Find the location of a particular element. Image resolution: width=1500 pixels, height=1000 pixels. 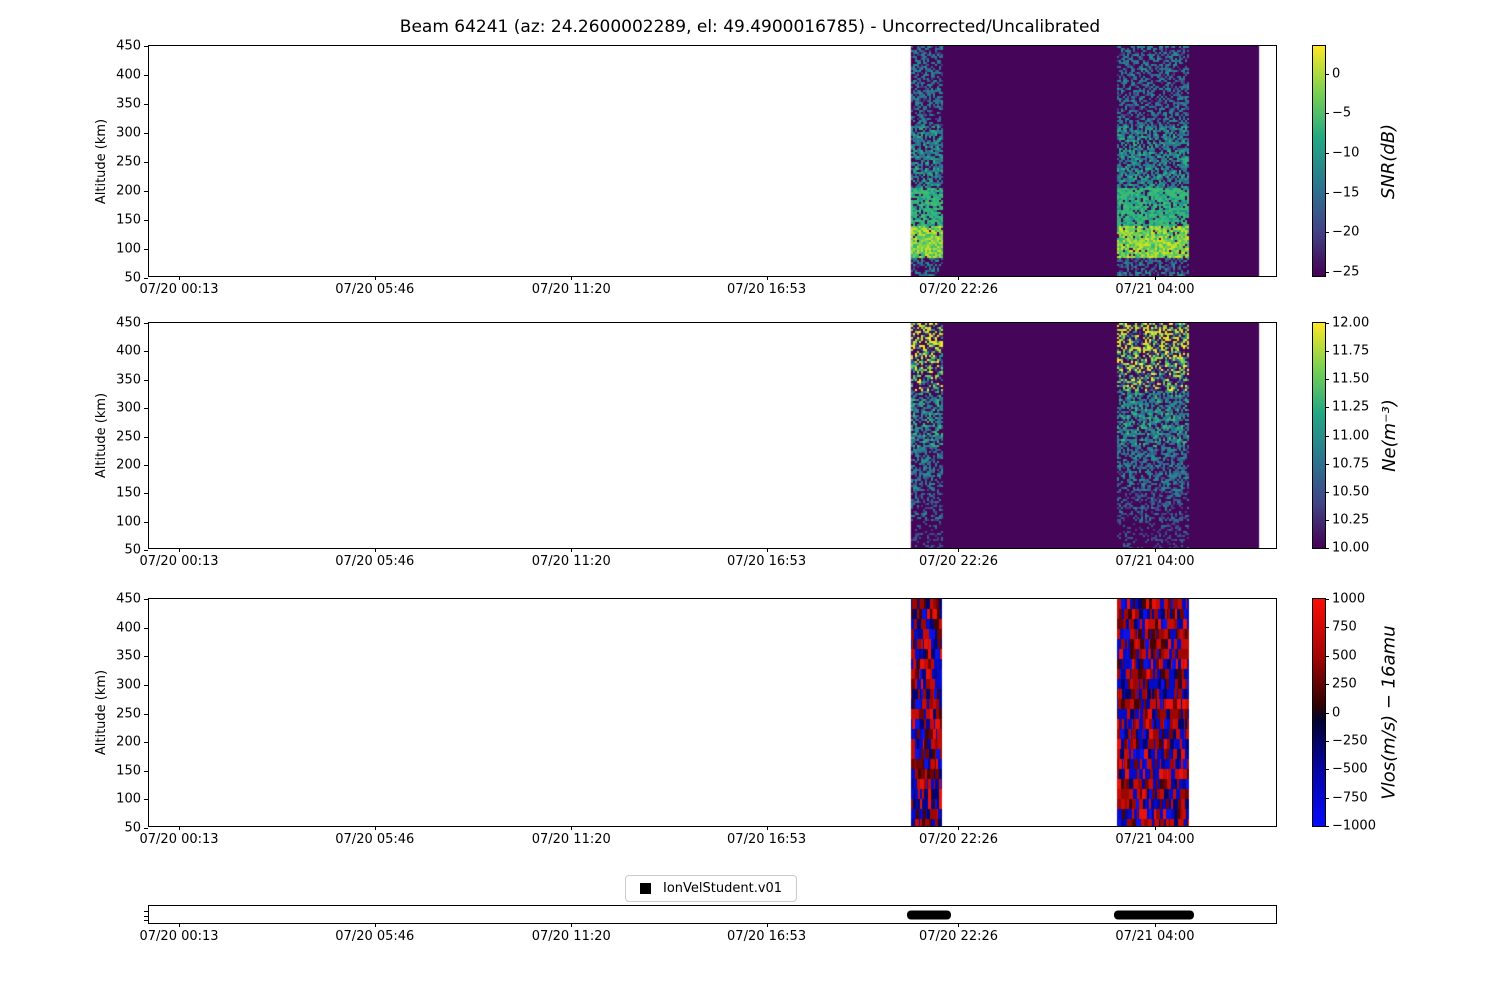

y-tick-label: 150 is located at coordinates (128, 771).